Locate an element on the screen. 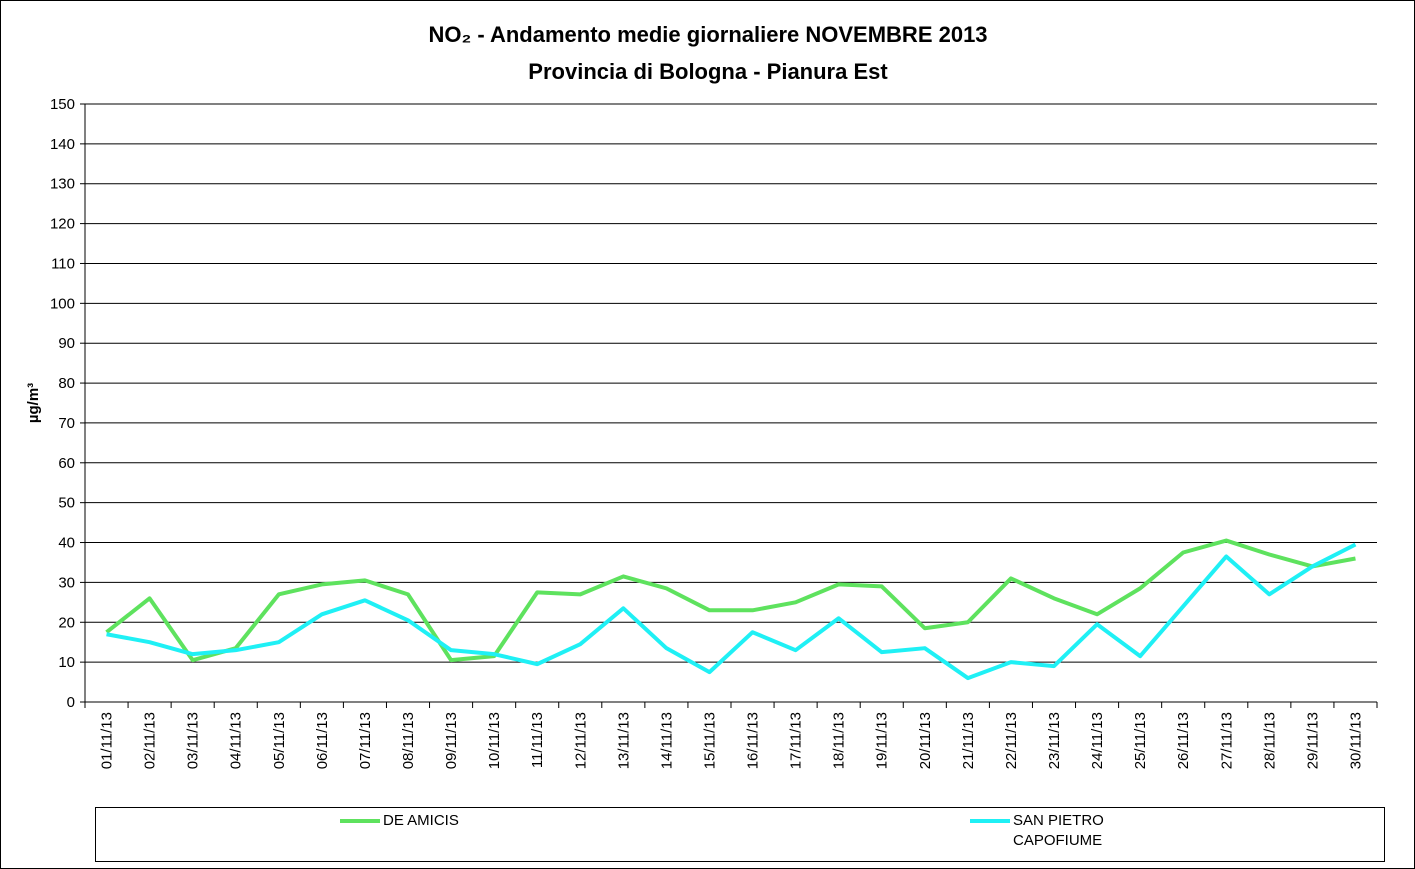  x-tick-label: 25/11/13 is located at coordinates (1140, 740).